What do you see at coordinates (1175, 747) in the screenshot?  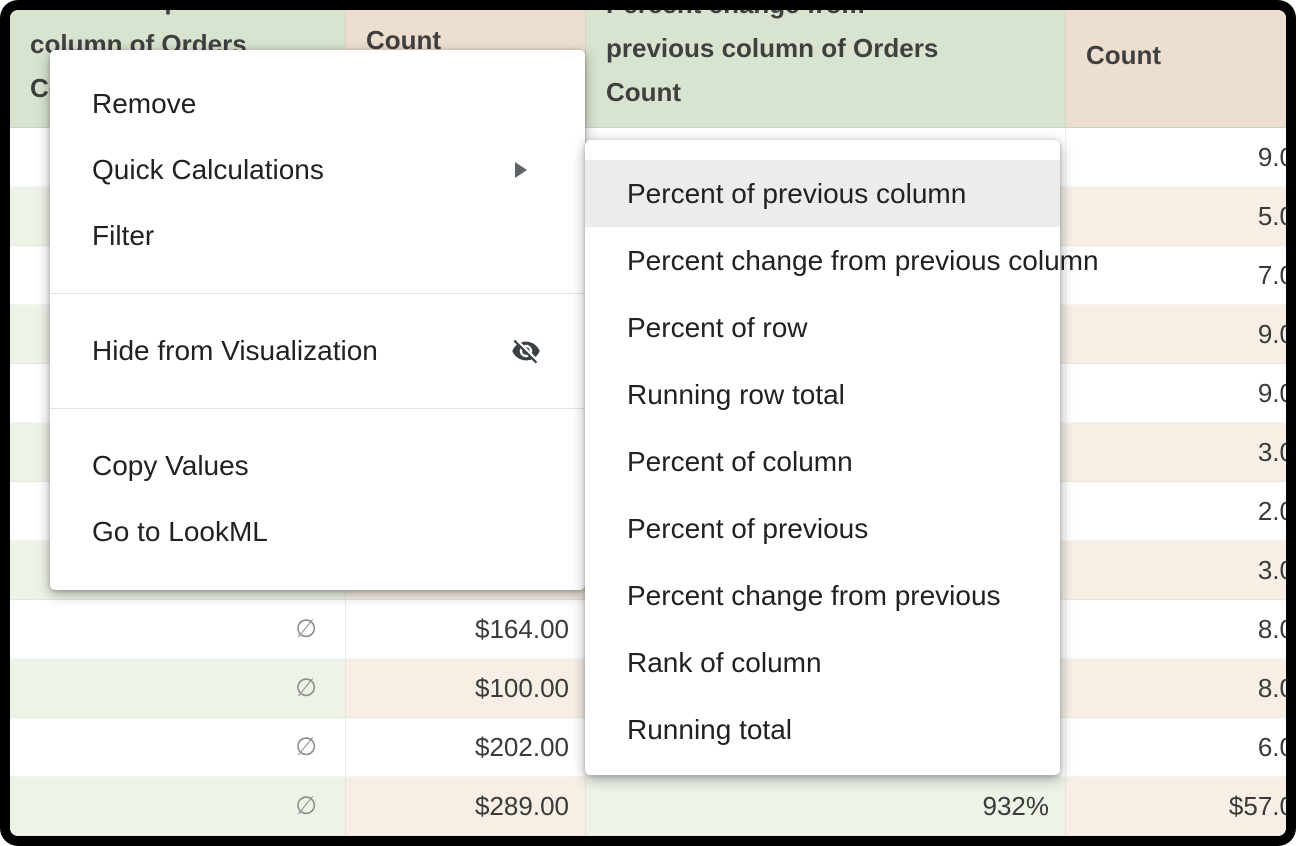 I see `table-cell: 6.0` at bounding box center [1175, 747].